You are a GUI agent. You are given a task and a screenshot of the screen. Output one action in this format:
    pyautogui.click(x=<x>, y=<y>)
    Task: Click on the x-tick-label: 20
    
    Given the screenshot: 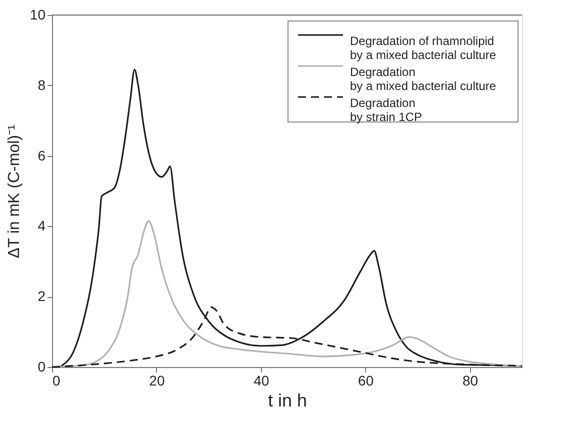 What is the action you would take?
    pyautogui.click(x=157, y=380)
    